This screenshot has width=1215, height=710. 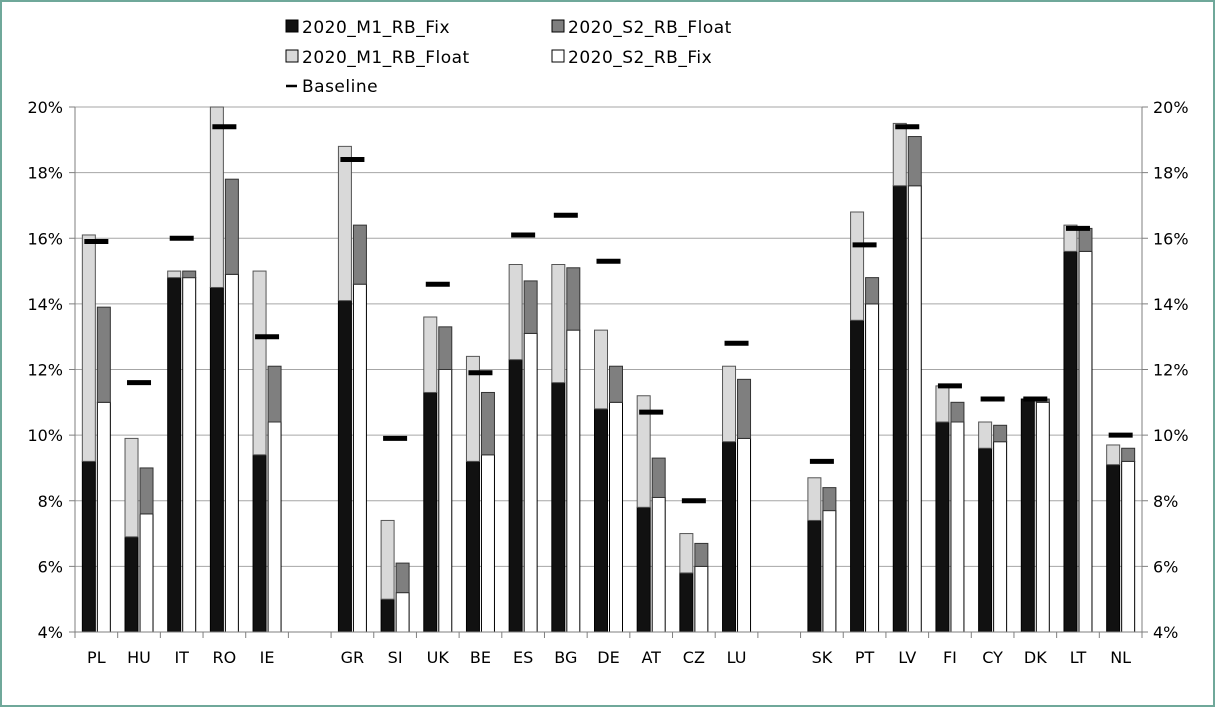 I want to click on y-tick-label-left: 20%, so click(x=45, y=107).